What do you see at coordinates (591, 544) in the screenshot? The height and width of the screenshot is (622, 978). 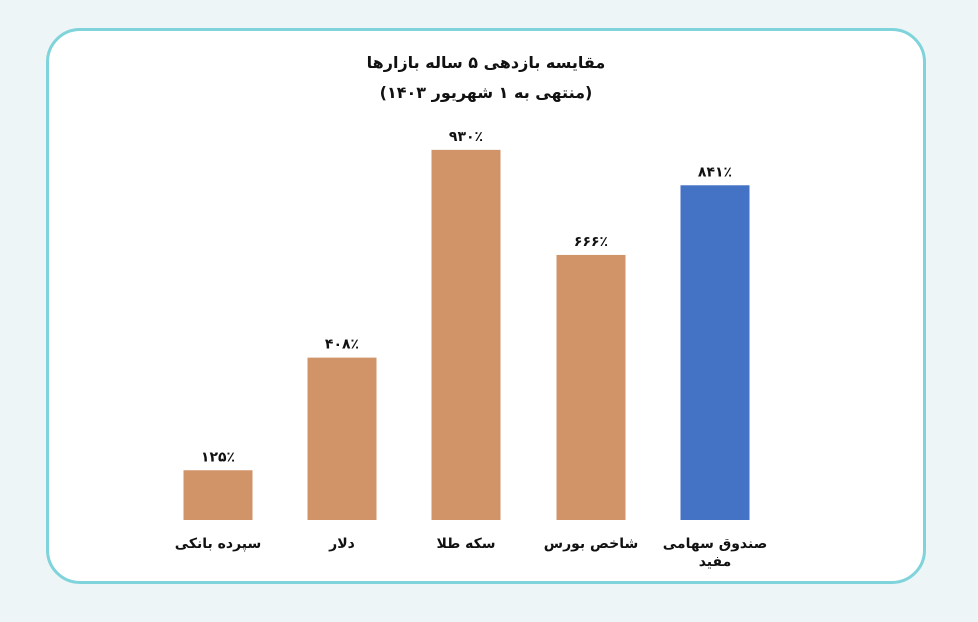 I see `category-label-4: شاخص بورس` at bounding box center [591, 544].